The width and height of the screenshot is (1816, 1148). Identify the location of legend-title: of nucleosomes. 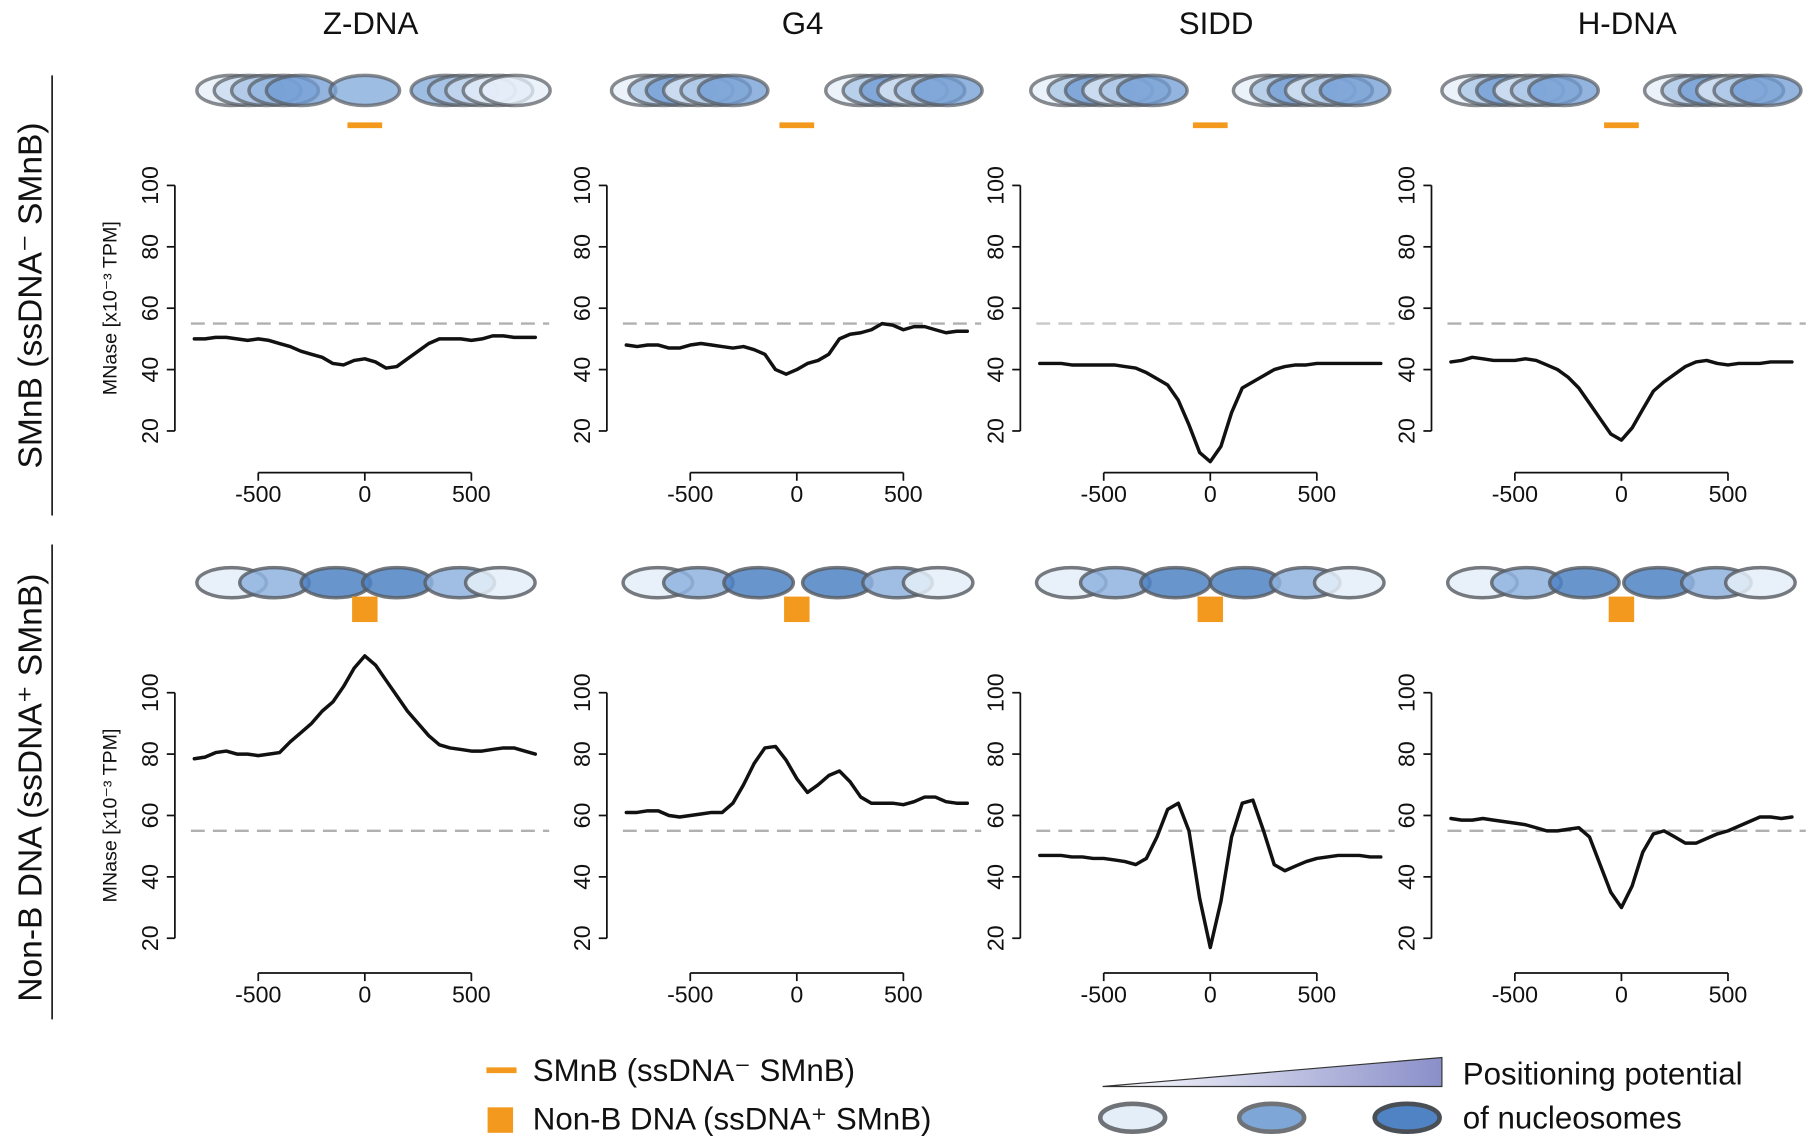
(1572, 1117).